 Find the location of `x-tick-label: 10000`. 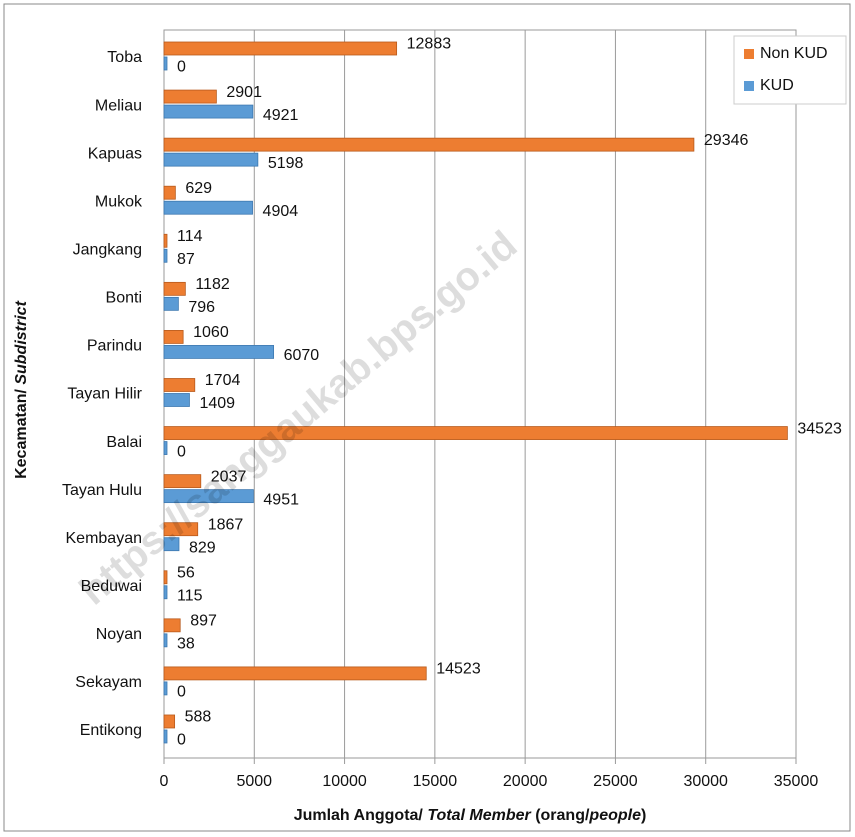

x-tick-label: 10000 is located at coordinates (344, 781).